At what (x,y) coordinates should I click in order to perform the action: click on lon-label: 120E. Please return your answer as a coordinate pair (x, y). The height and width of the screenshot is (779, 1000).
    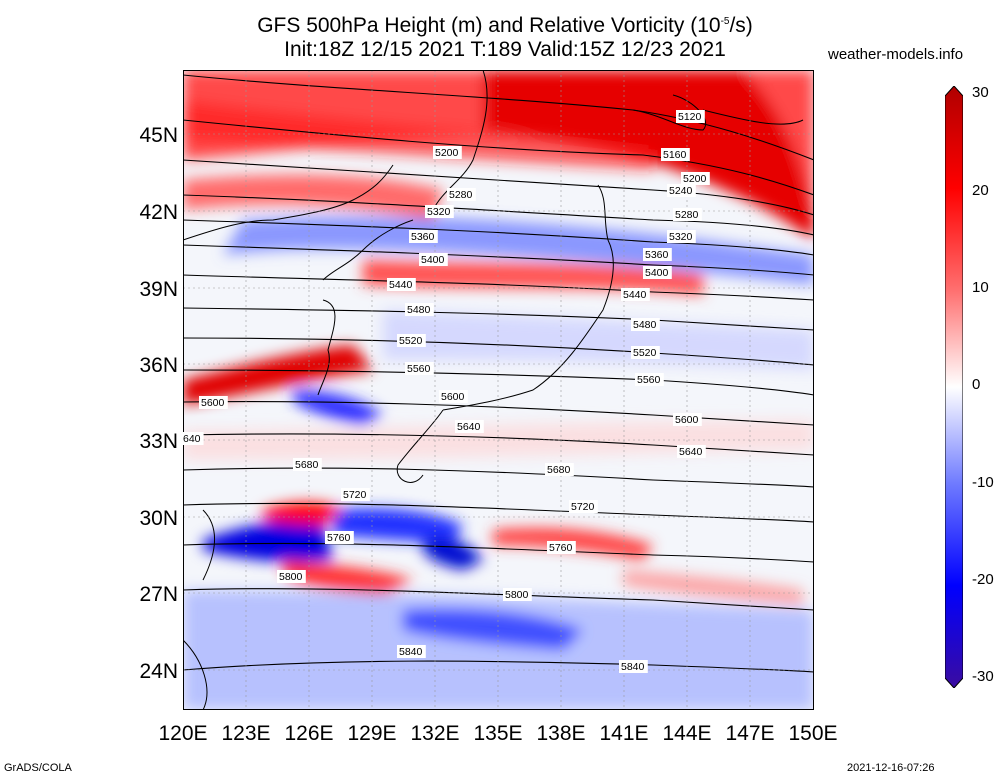
    Looking at the image, I should click on (183, 733).